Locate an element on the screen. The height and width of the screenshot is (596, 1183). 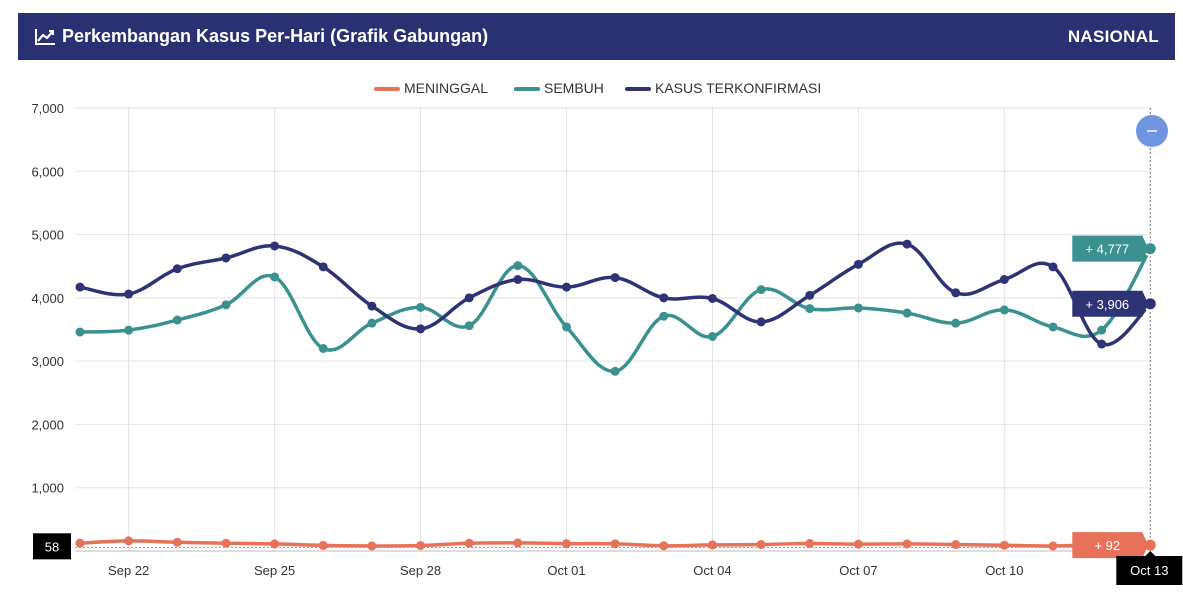
x-tick-label: Sep 25 is located at coordinates (274, 570).